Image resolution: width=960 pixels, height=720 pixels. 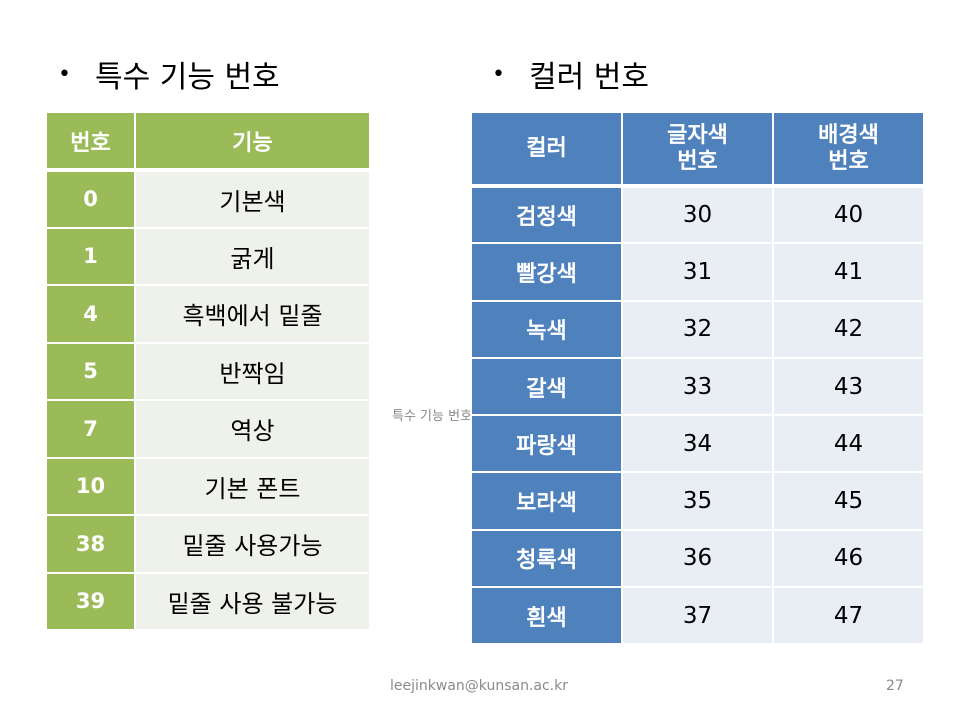 I want to click on row-key-cell: 1, so click(x=90, y=256).